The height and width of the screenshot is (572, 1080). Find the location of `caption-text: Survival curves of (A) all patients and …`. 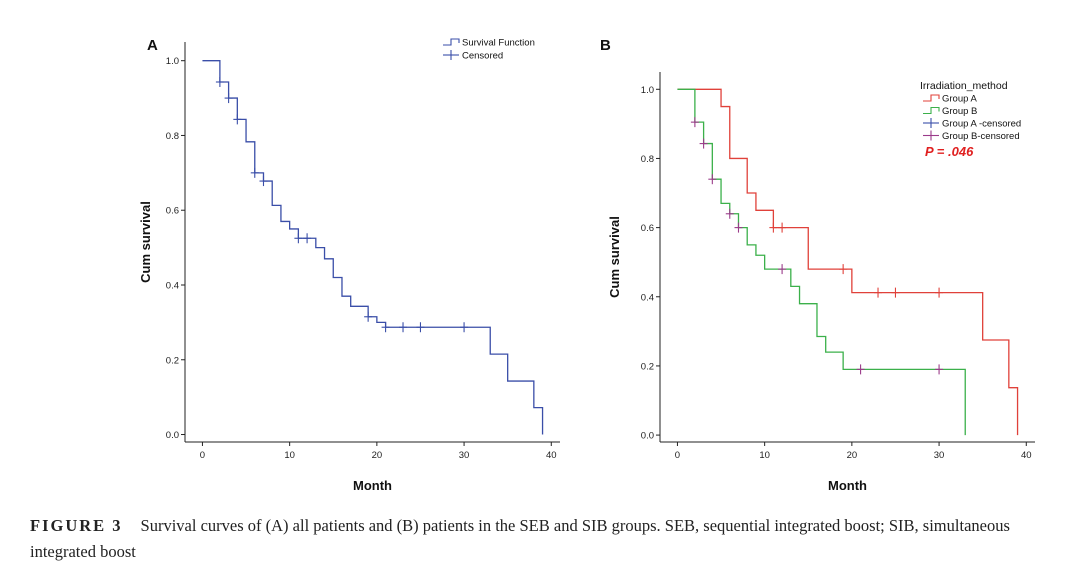

caption-text: Survival curves of (A) all patients and … is located at coordinates (520, 538).